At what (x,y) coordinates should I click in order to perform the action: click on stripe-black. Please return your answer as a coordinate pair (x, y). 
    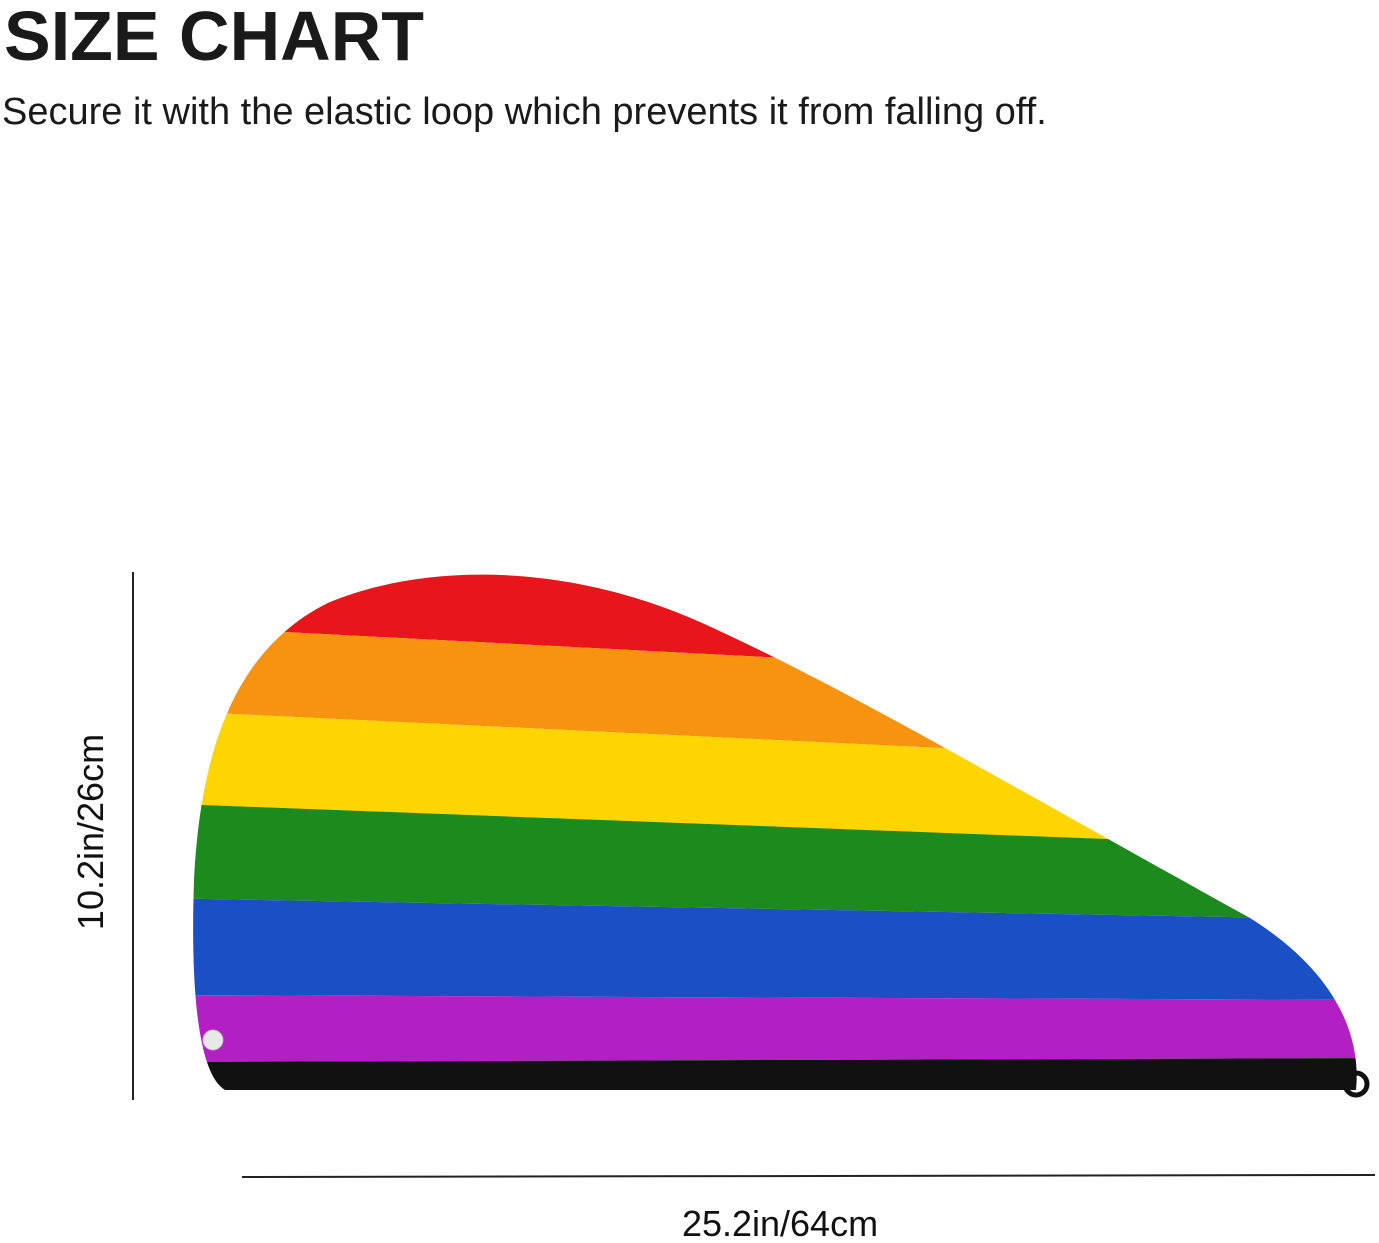
    Looking at the image, I should click on (775, 1074).